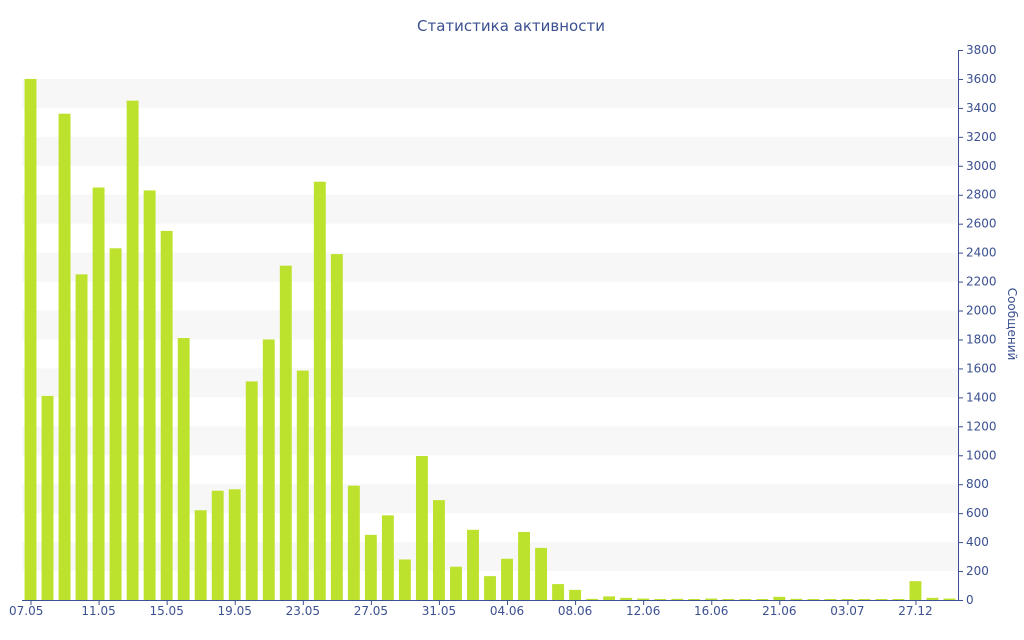 The height and width of the screenshot is (640, 1024). Describe the element at coordinates (575, 611) in the screenshot. I see `x-tick-label: 08.06` at that location.